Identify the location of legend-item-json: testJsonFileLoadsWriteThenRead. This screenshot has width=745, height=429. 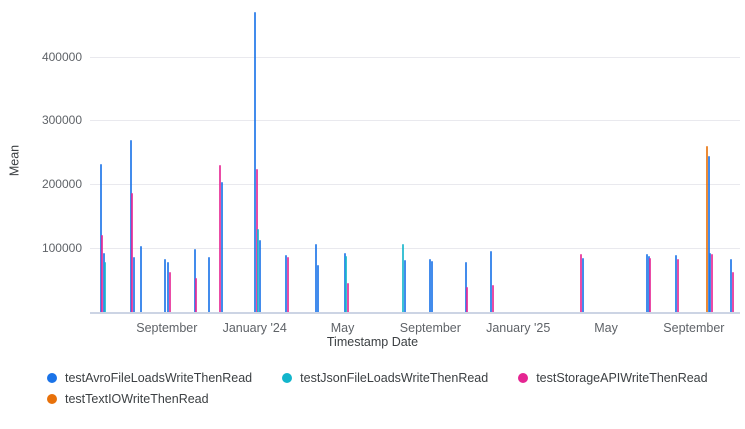
(385, 378).